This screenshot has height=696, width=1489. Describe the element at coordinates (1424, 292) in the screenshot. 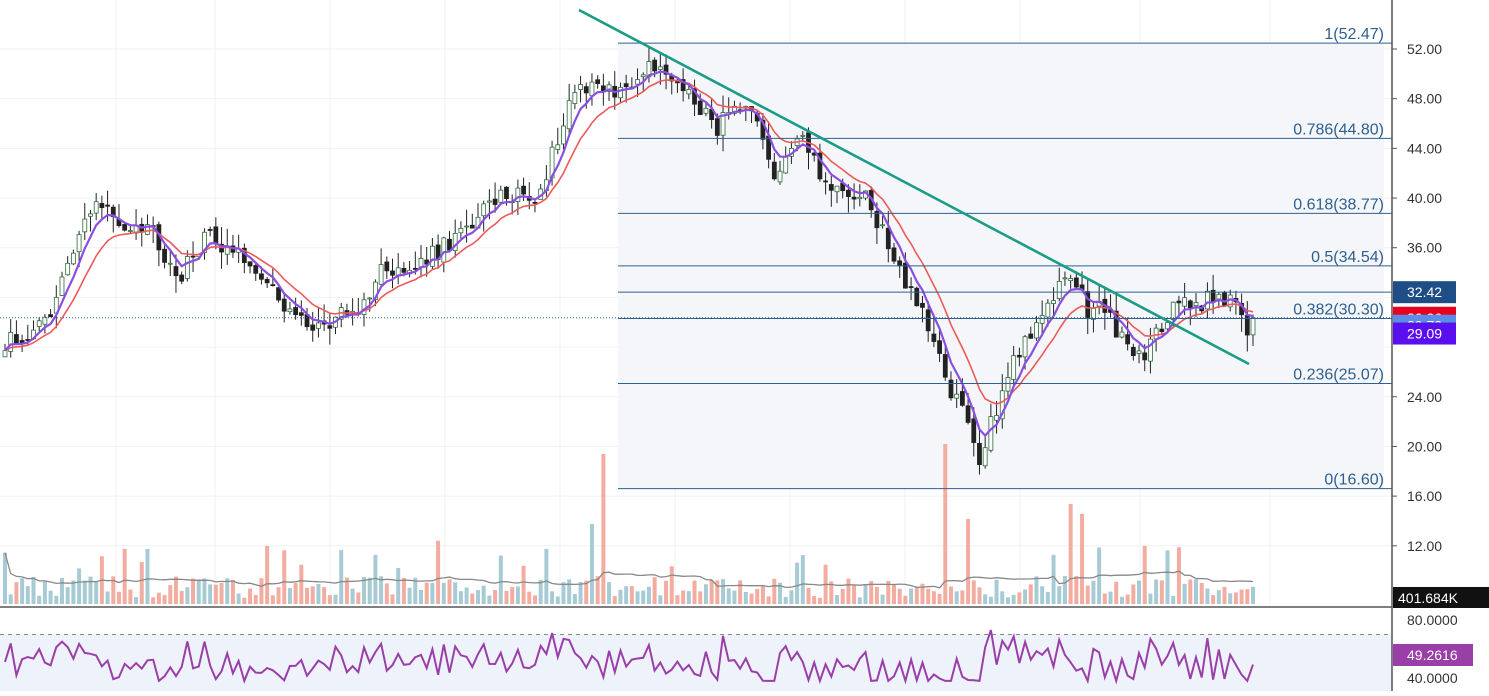

I see `price-badge-label: 32.42` at that location.